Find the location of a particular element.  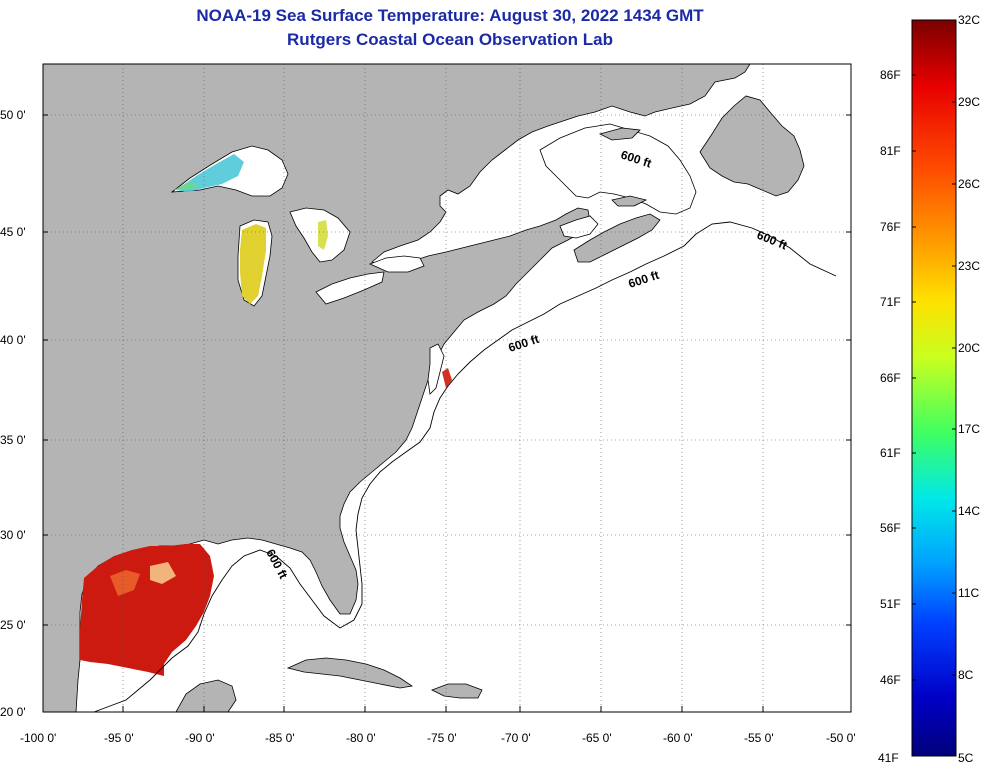

colorbar-celsius-label: 26C is located at coordinates (969, 184).